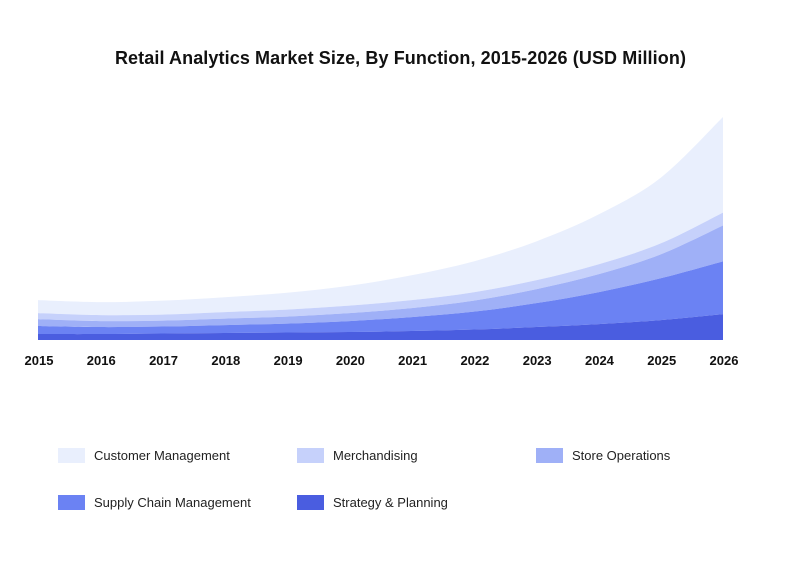  I want to click on x-tick-label: 2025, so click(661, 360).